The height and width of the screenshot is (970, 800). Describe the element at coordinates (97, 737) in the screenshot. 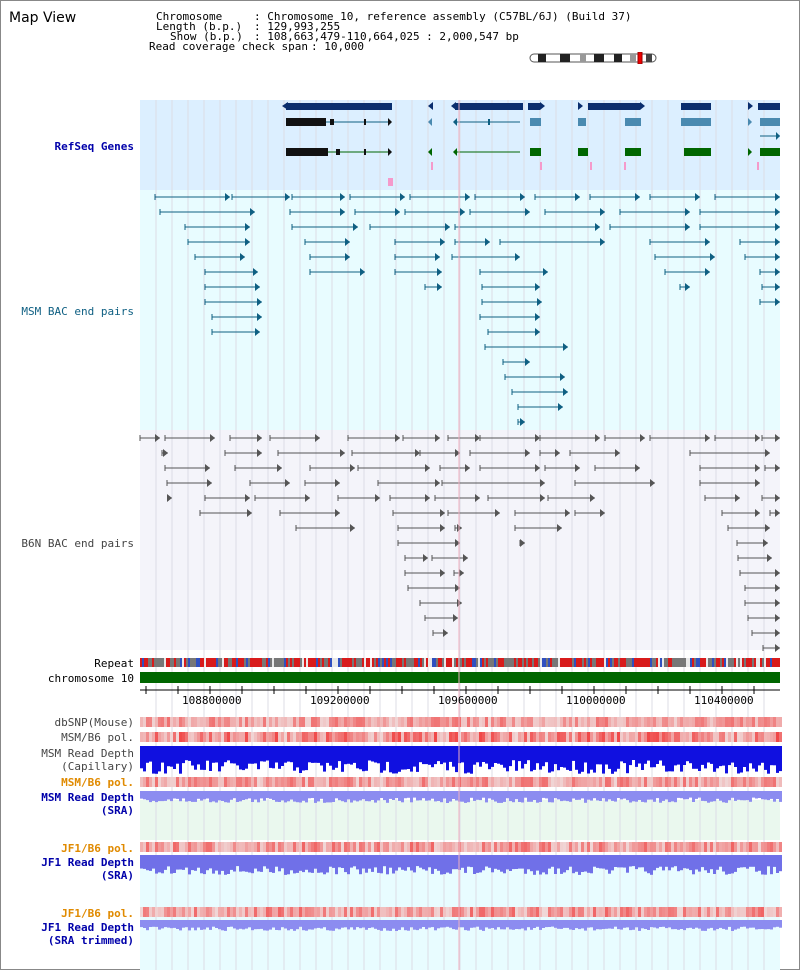

I see `msm-b6-pol-label: MSM/B6 pol.` at that location.